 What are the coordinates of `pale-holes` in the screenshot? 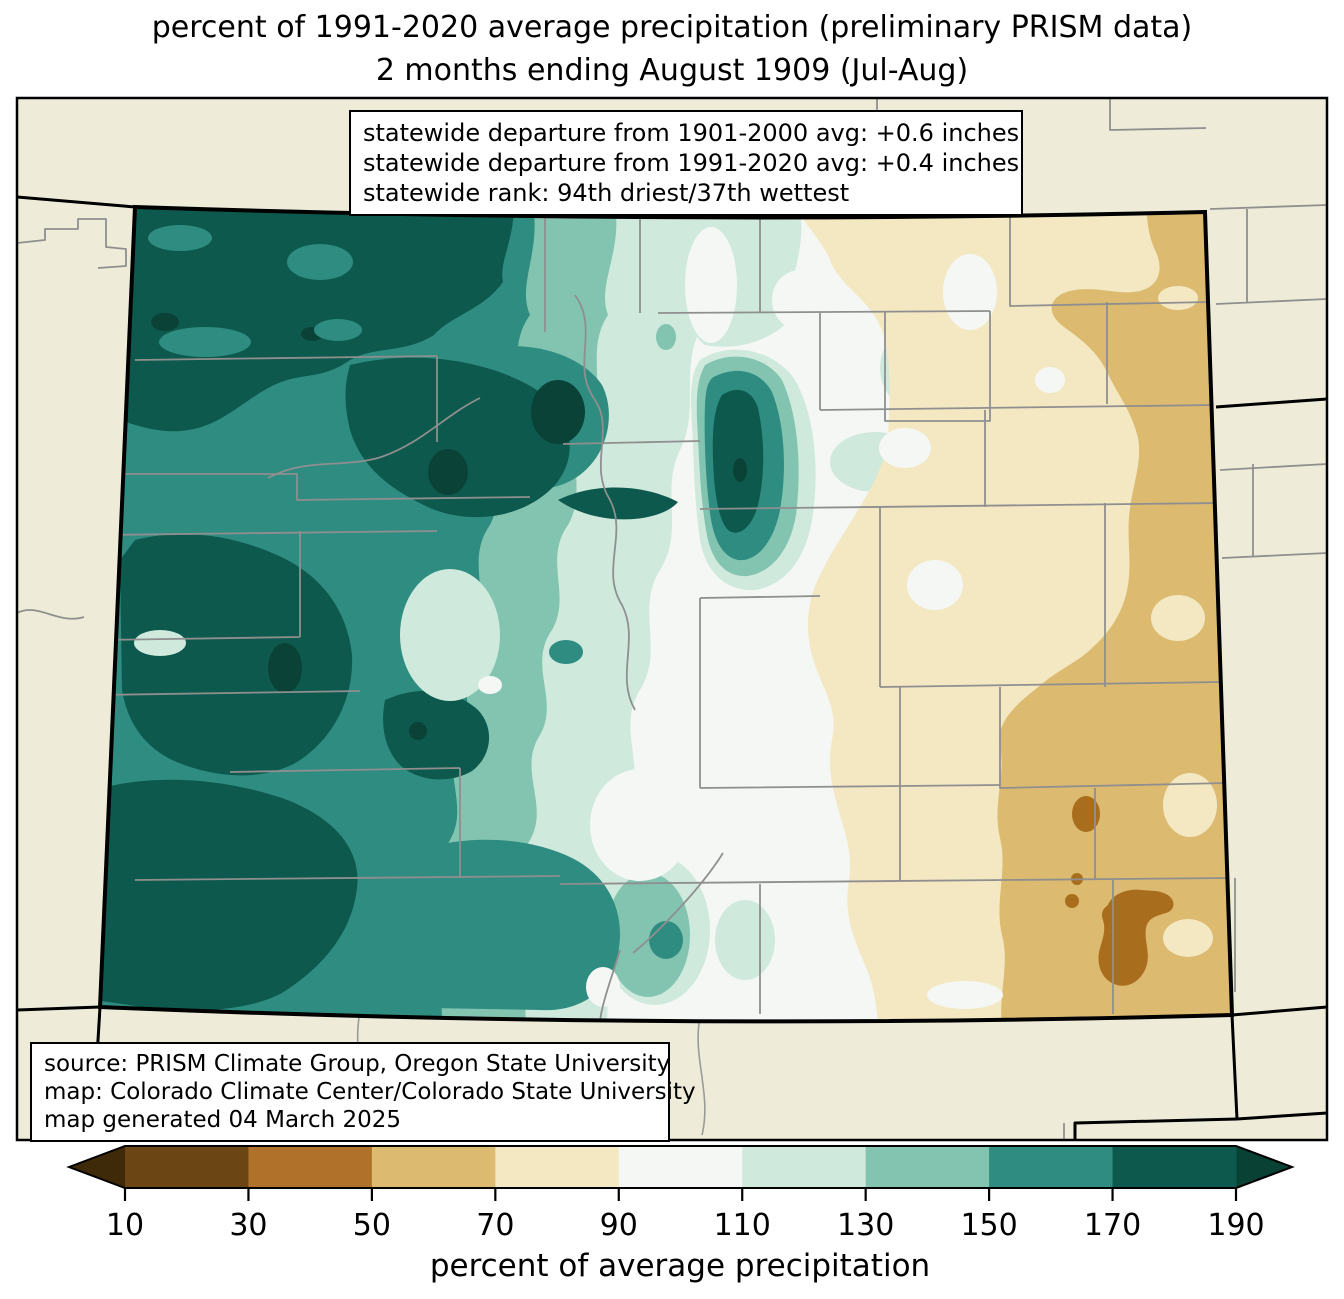 It's located at (1184, 621).